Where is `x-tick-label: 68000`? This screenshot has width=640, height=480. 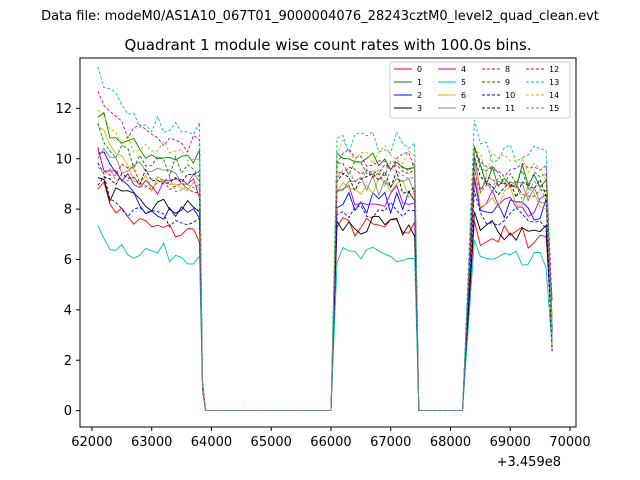 x-tick-label: 68000 is located at coordinates (450, 442).